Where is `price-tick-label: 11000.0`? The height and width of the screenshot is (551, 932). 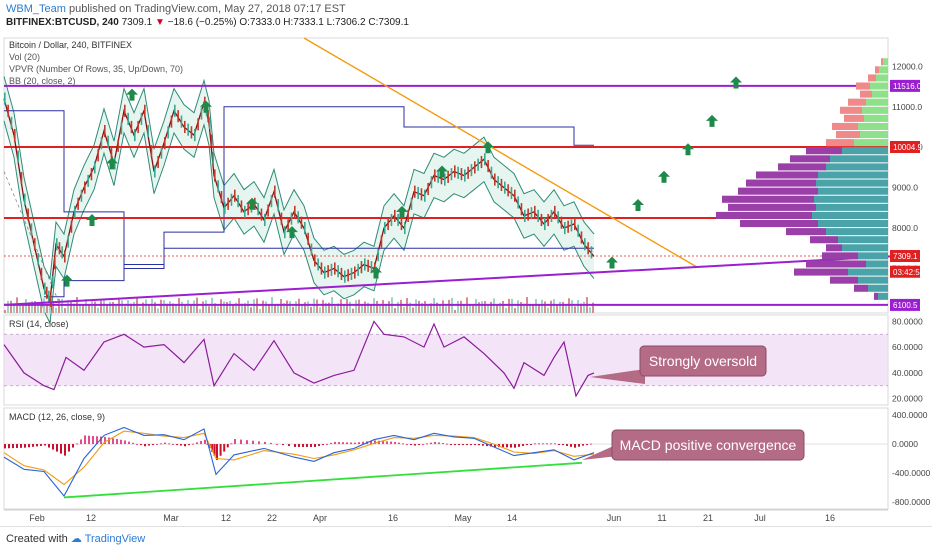
price-tick-label: 11000.0 is located at coordinates (907, 107).